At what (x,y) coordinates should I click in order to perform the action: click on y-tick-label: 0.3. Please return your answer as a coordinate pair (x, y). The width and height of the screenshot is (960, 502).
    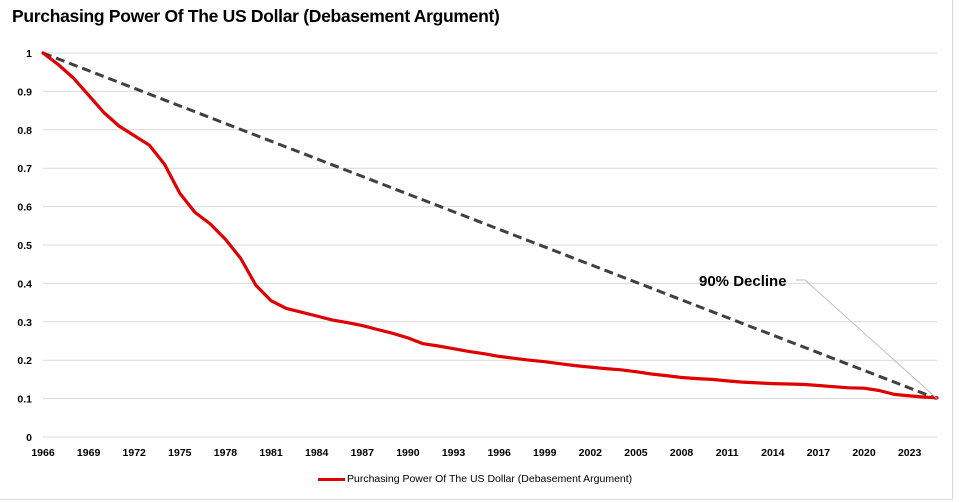
    Looking at the image, I should click on (24, 323).